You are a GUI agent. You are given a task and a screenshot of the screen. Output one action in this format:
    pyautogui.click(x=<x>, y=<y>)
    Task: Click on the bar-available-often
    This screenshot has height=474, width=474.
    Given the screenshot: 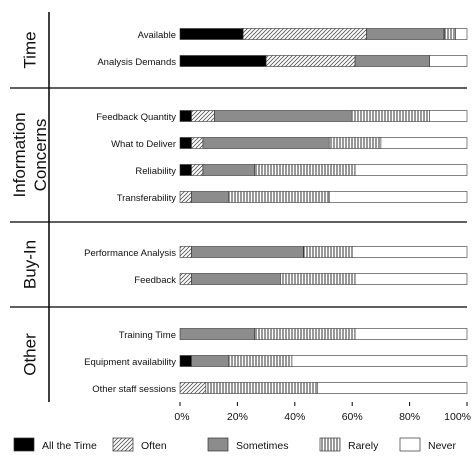 What is the action you would take?
    pyautogui.click(x=304, y=34)
    